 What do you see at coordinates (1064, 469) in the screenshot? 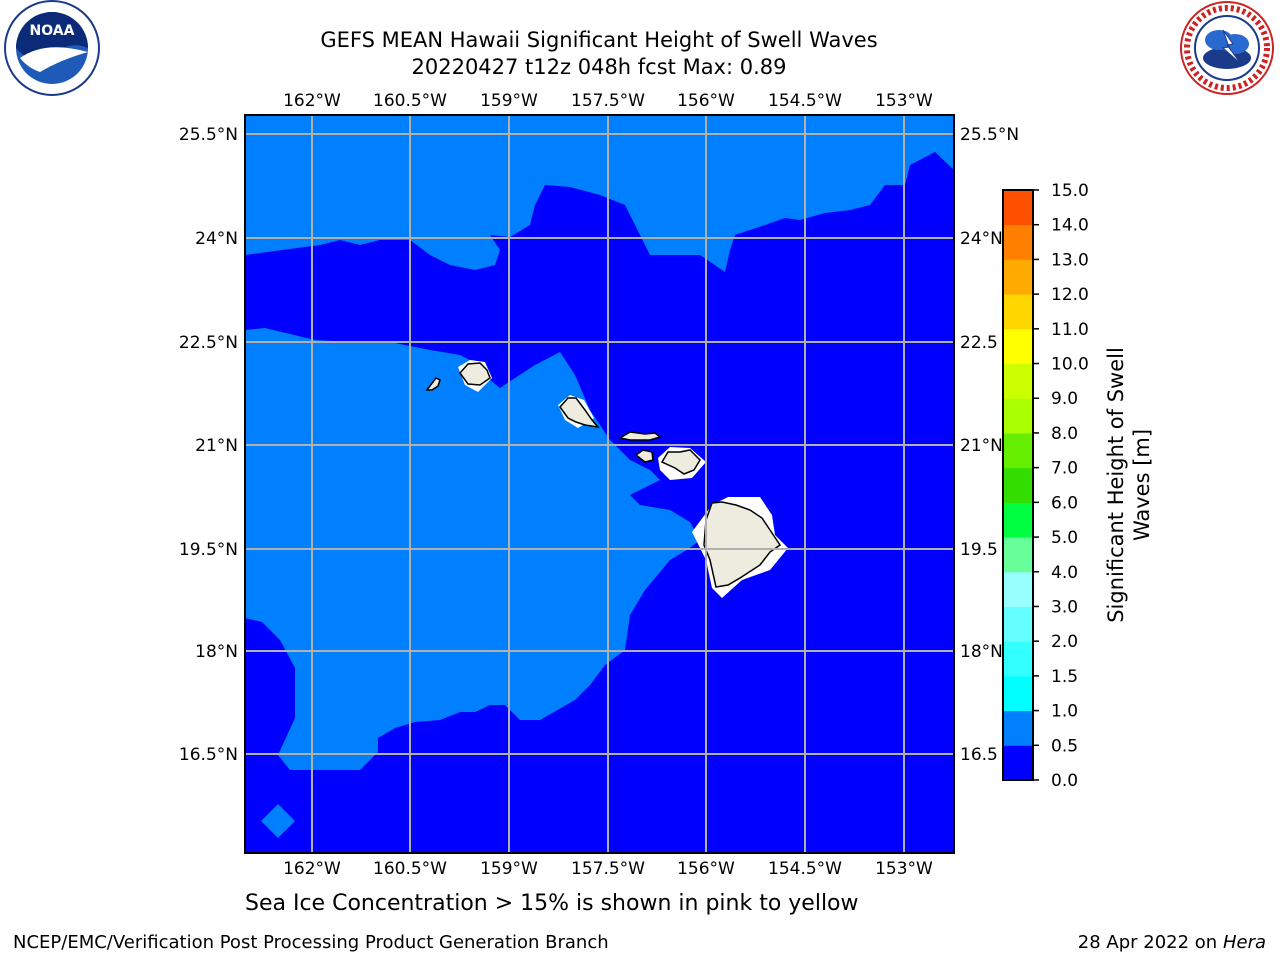
I see `colorbar-tick-label: 7.0` at bounding box center [1064, 469].